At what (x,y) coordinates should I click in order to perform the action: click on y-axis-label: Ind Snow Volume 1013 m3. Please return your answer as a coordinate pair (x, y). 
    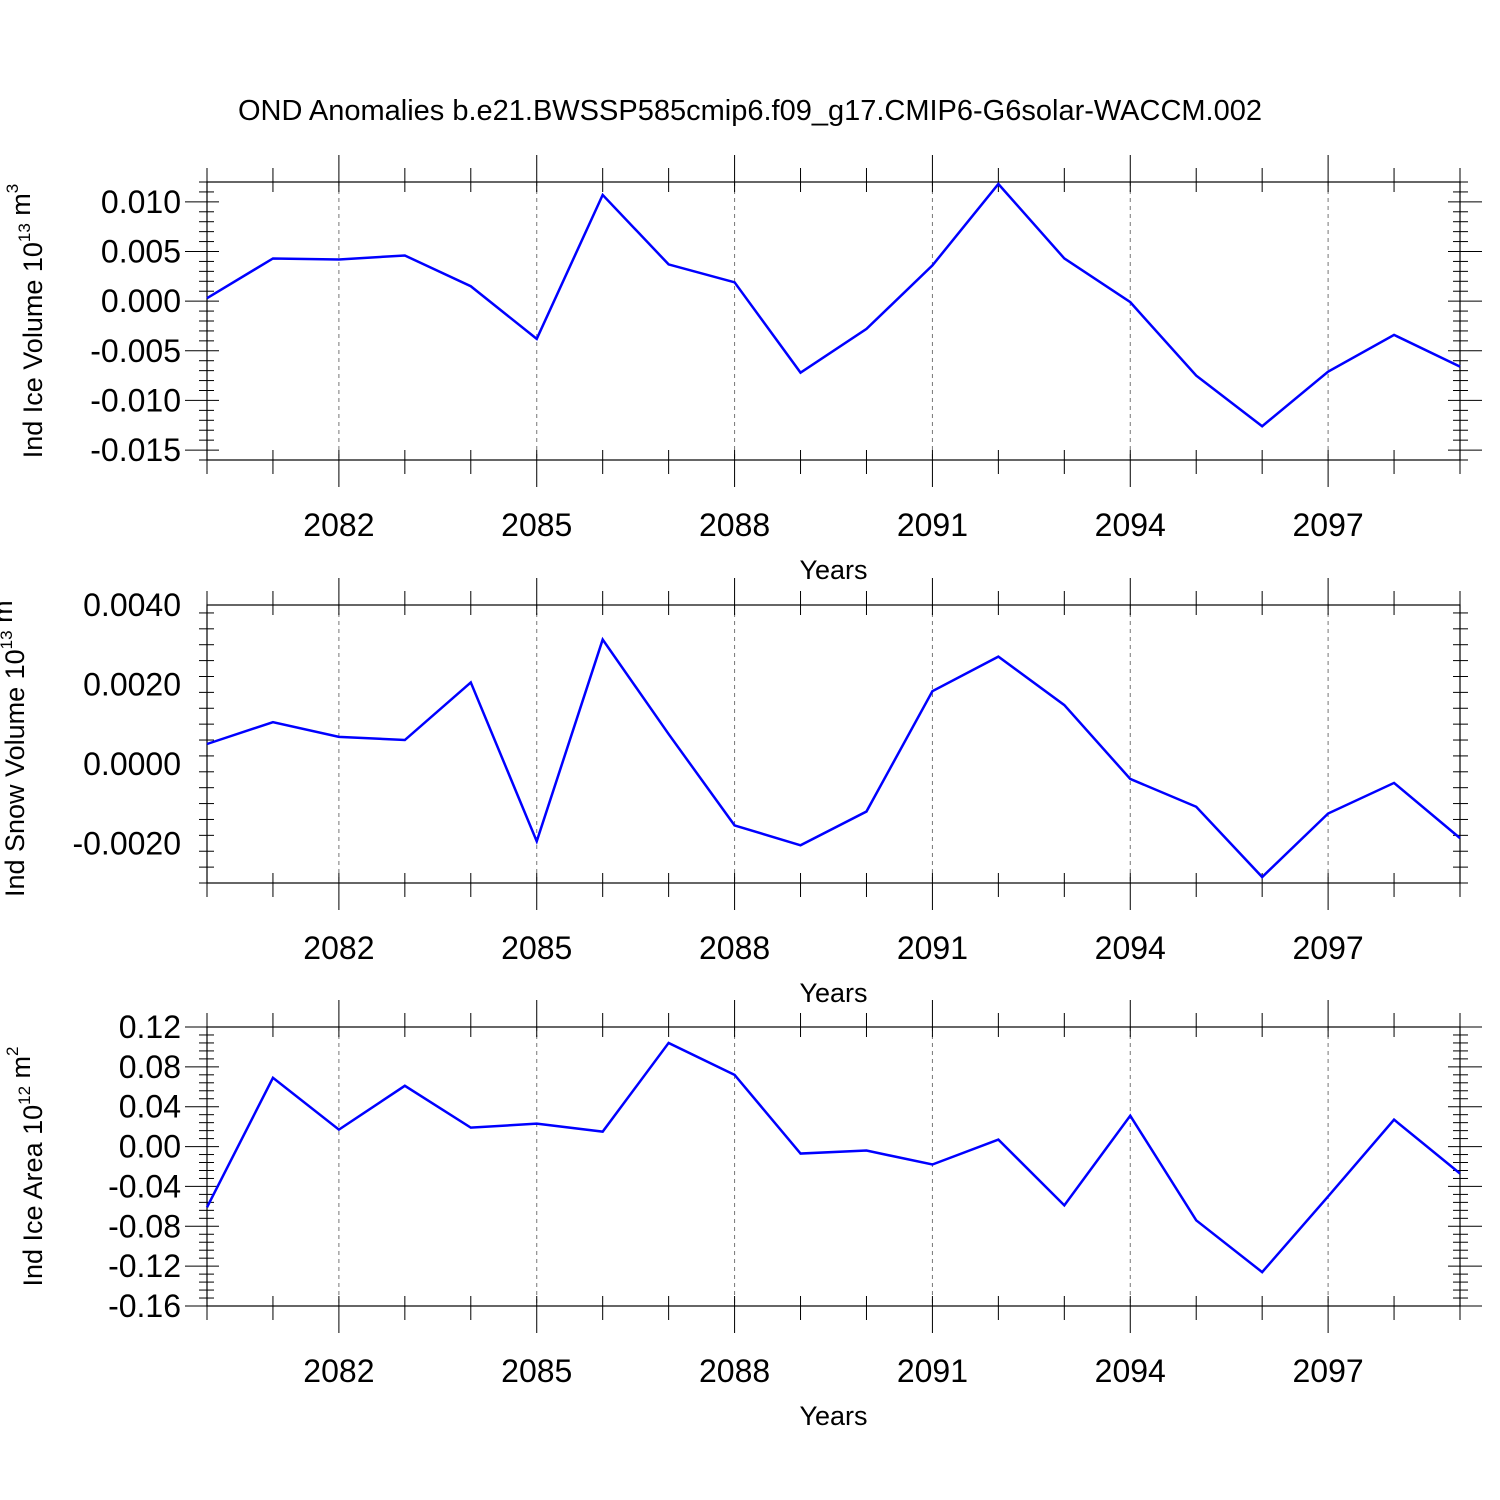
    Looking at the image, I should click on (15, 744).